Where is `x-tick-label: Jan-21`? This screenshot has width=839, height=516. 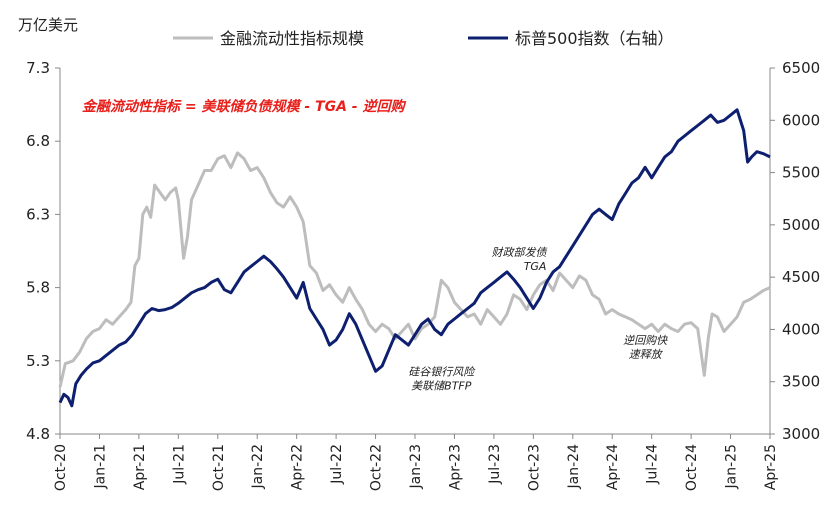 x-tick-label: Jan-21 is located at coordinates (100, 466).